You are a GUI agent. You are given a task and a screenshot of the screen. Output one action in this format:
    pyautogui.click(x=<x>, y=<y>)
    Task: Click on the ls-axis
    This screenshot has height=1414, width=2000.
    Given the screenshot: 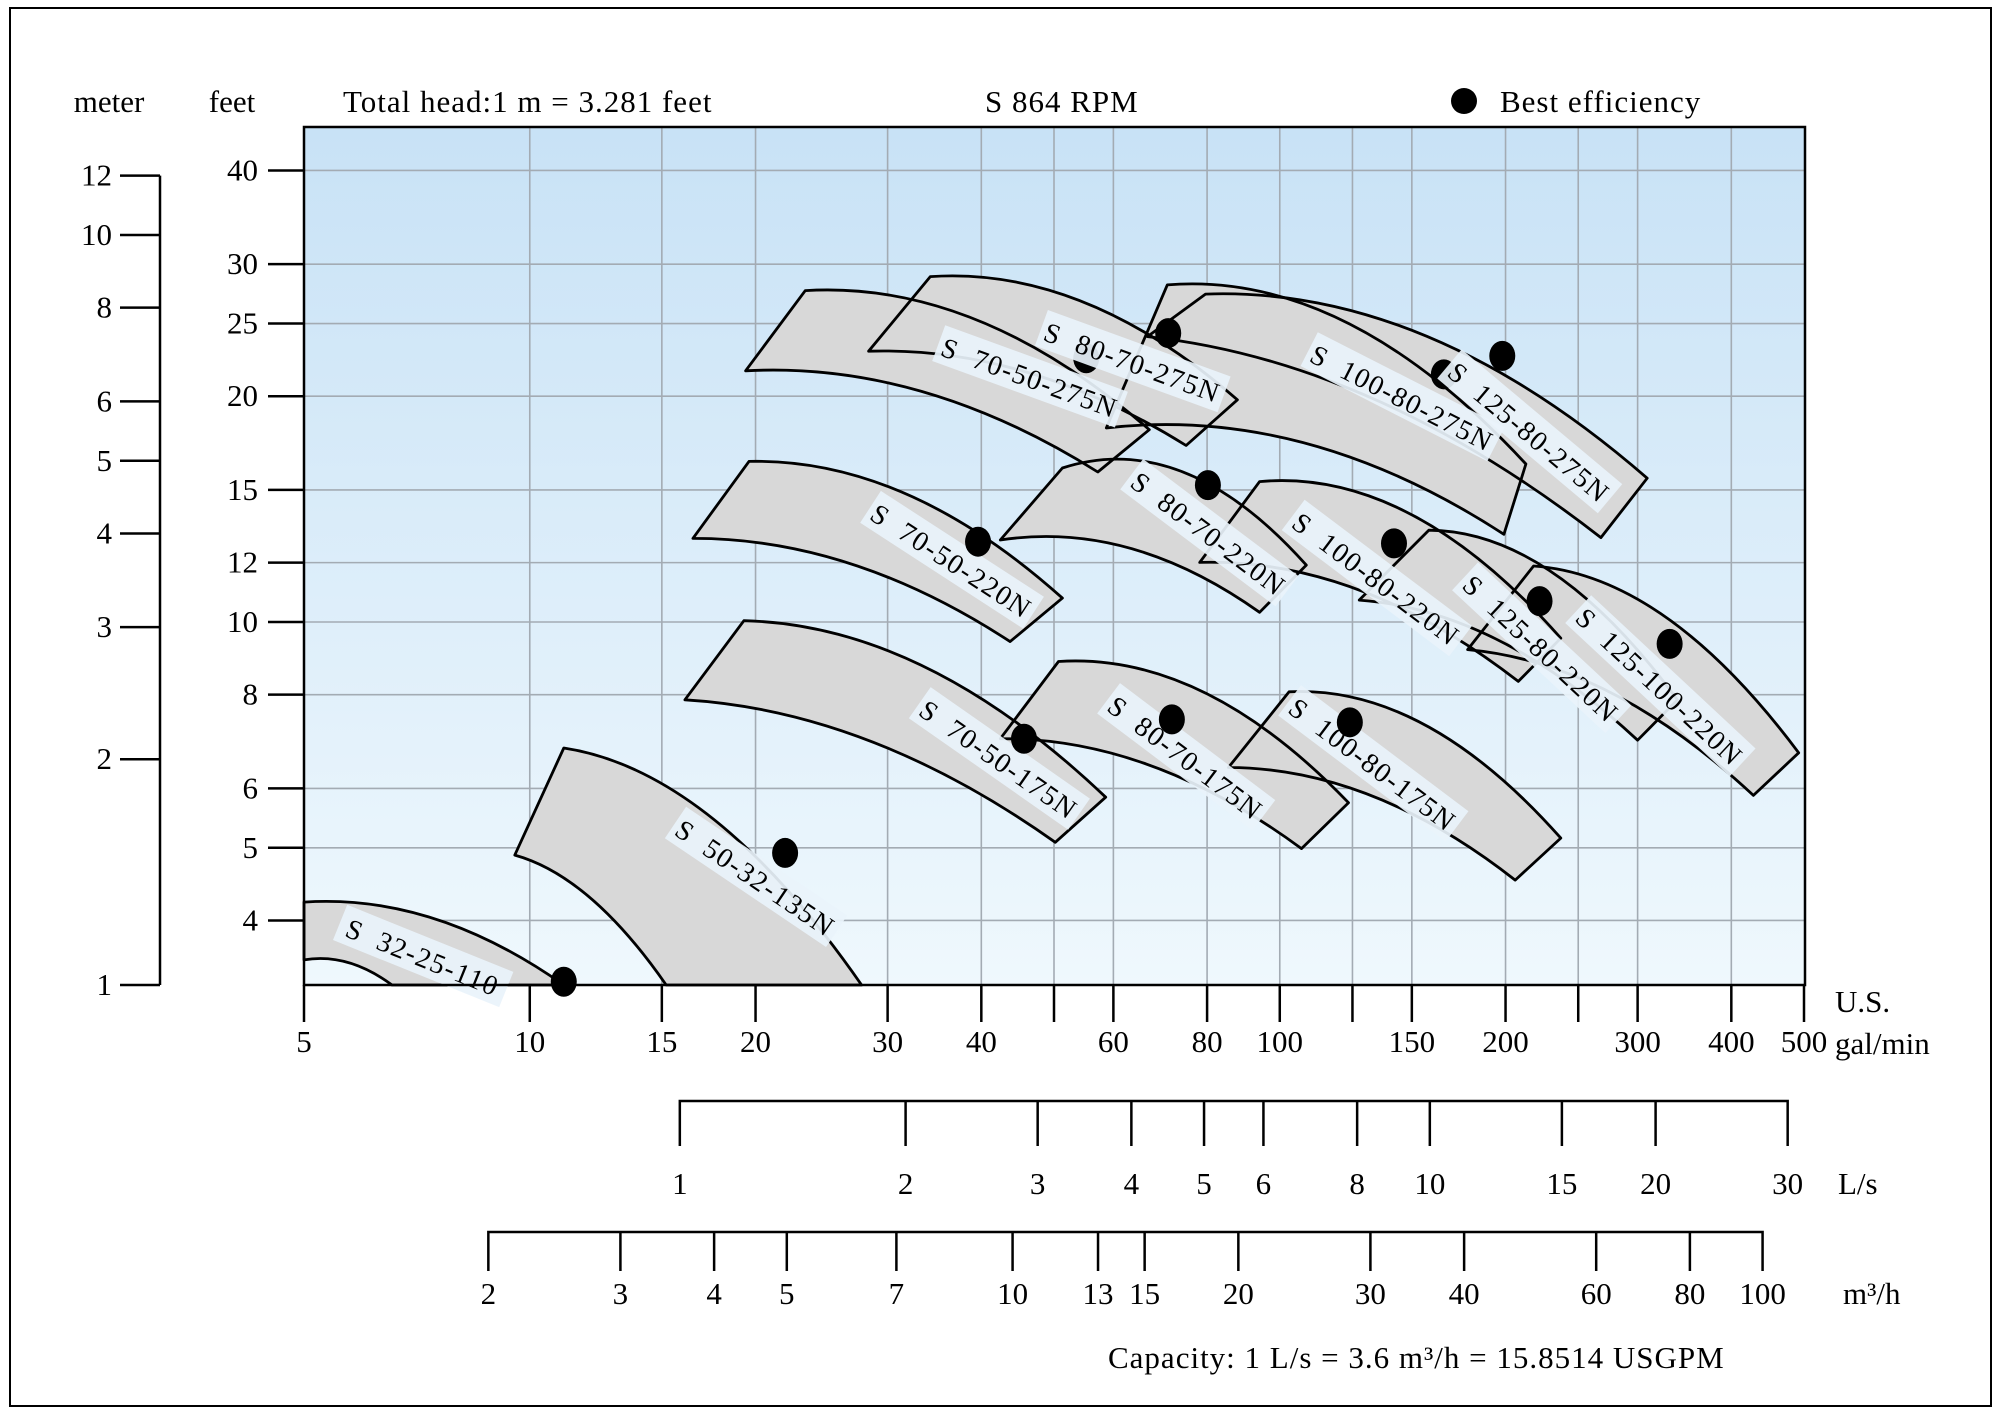 What is the action you would take?
    pyautogui.click(x=1233, y=1122)
    